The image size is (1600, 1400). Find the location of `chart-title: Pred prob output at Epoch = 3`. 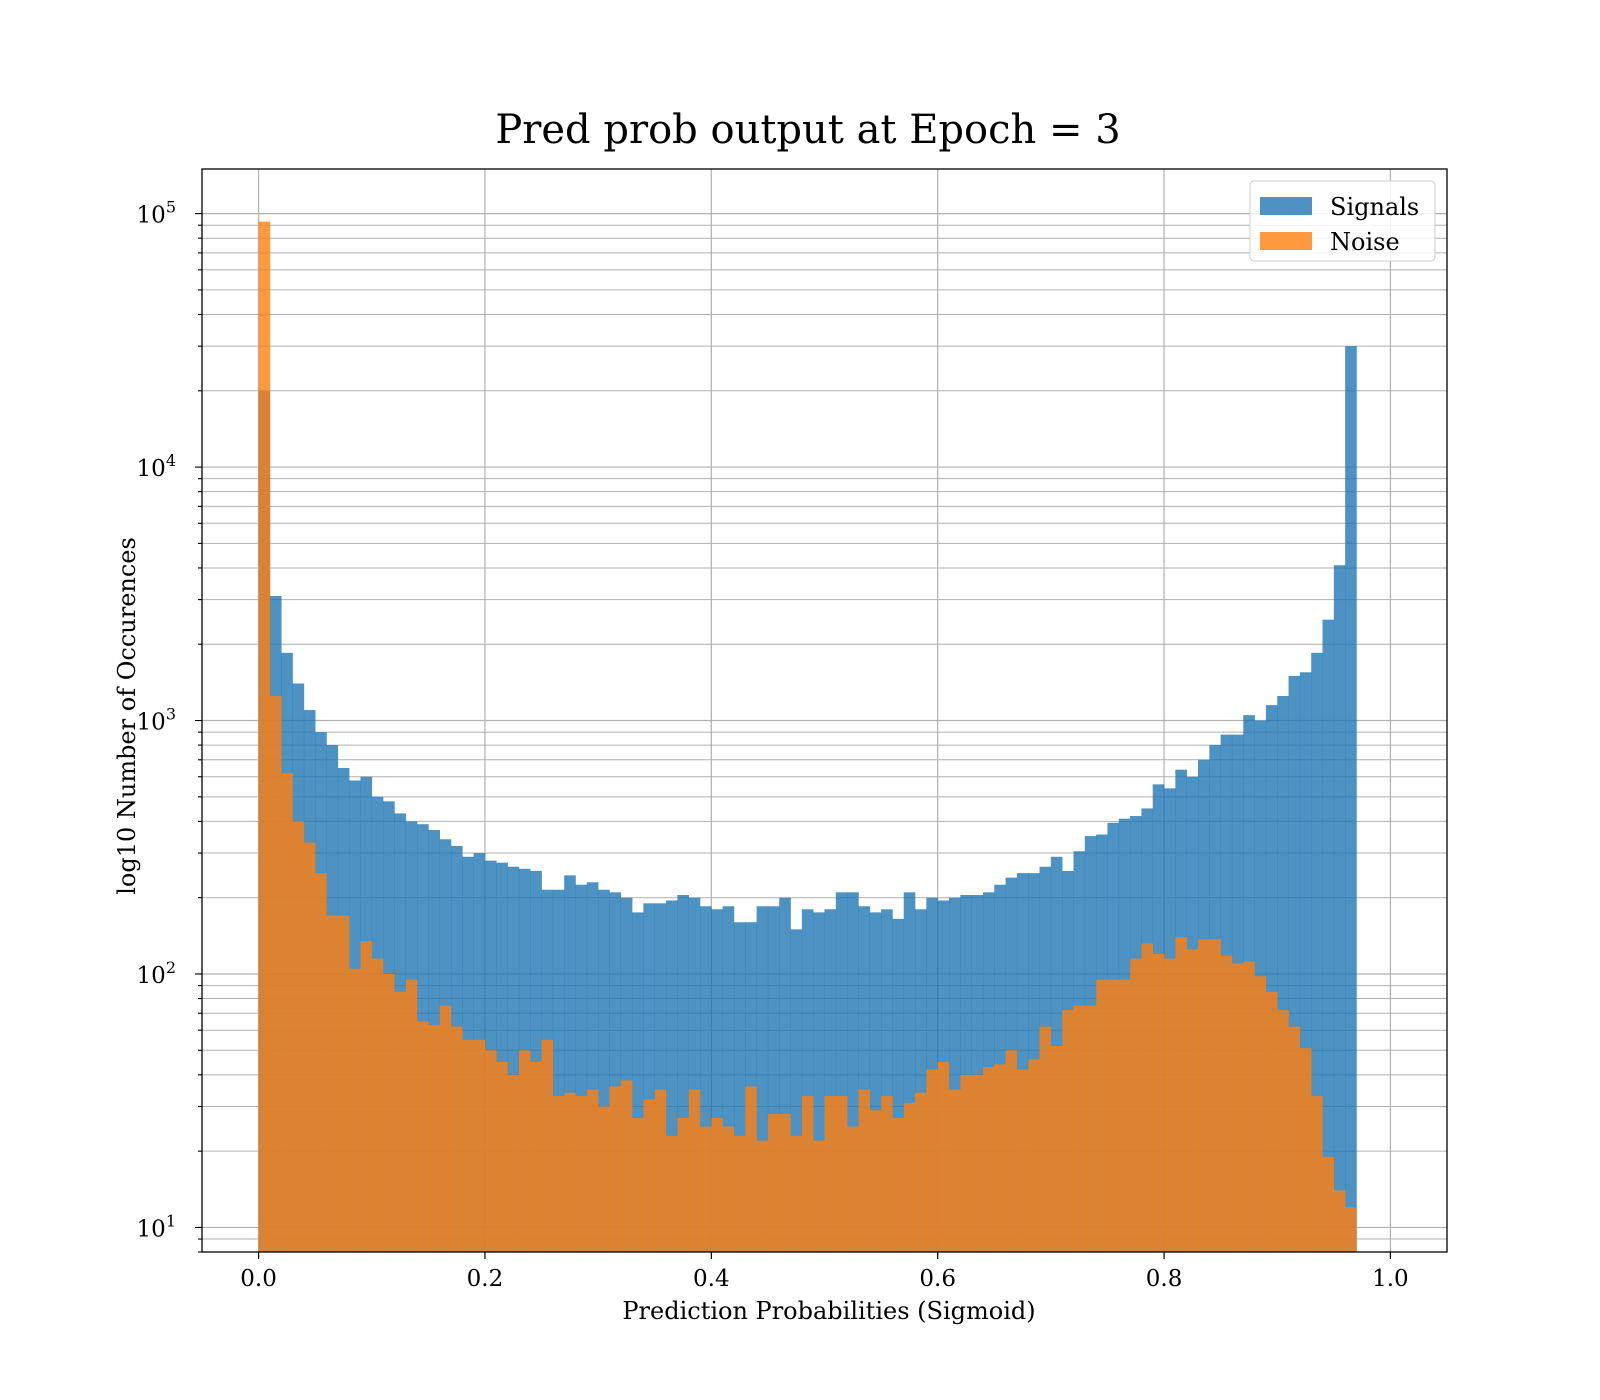

chart-title: Pred prob output at Epoch = 3 is located at coordinates (807, 130).